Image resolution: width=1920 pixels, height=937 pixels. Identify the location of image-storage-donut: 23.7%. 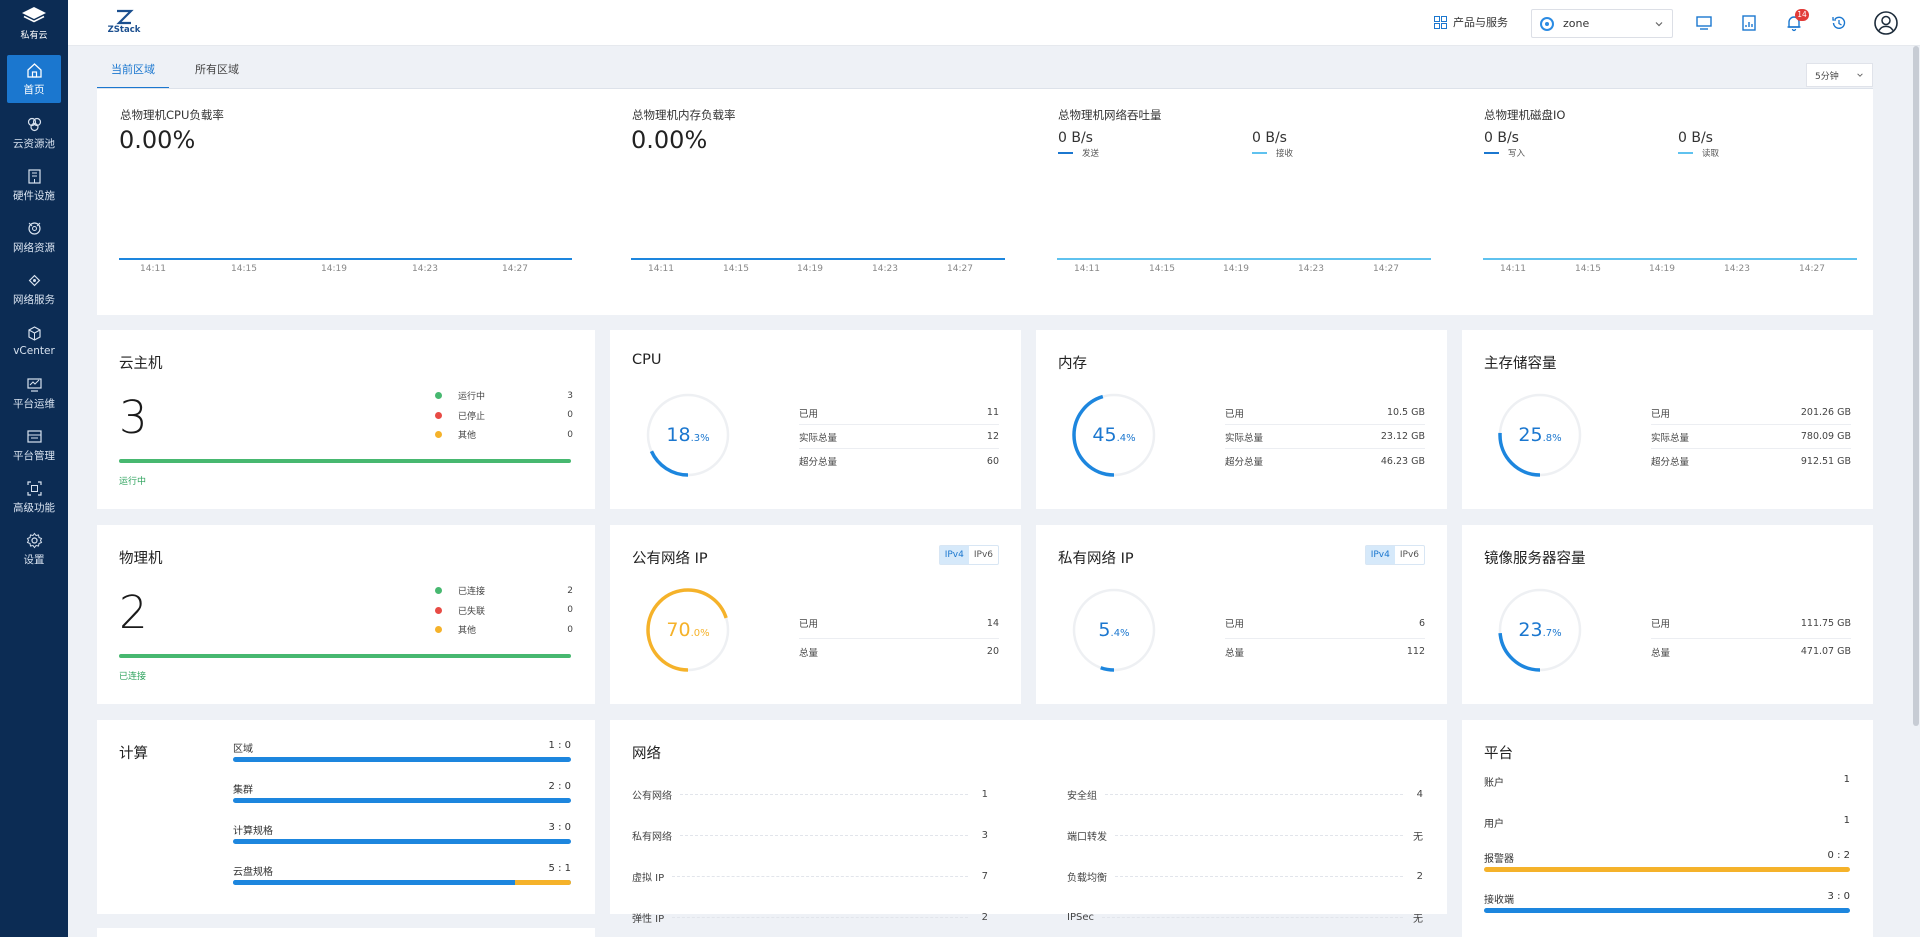
(1540, 630).